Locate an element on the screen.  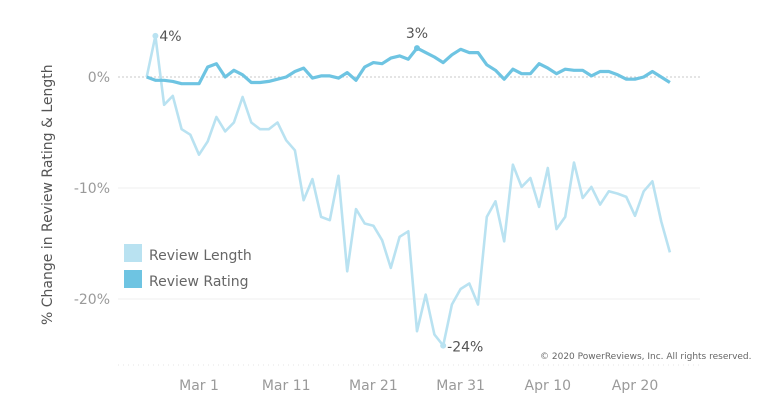
x-tick-label: Mar 1 is located at coordinates (199, 386).